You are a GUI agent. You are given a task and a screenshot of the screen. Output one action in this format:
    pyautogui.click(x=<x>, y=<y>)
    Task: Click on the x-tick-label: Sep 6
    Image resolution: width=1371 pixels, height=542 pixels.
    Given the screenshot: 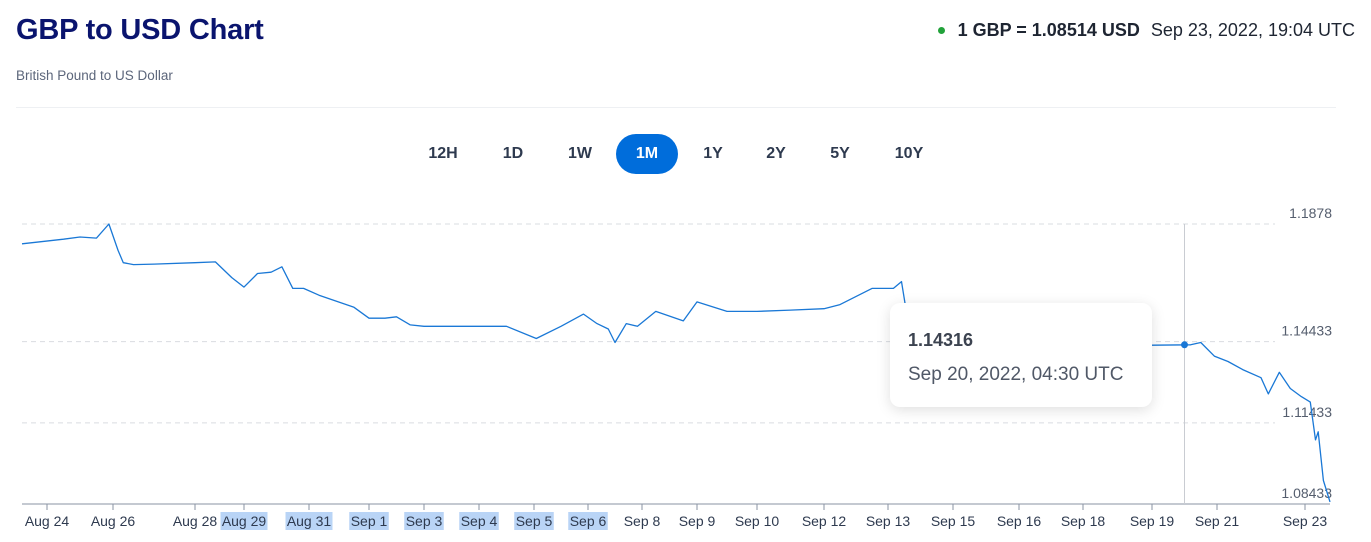 What is the action you would take?
    pyautogui.click(x=588, y=521)
    